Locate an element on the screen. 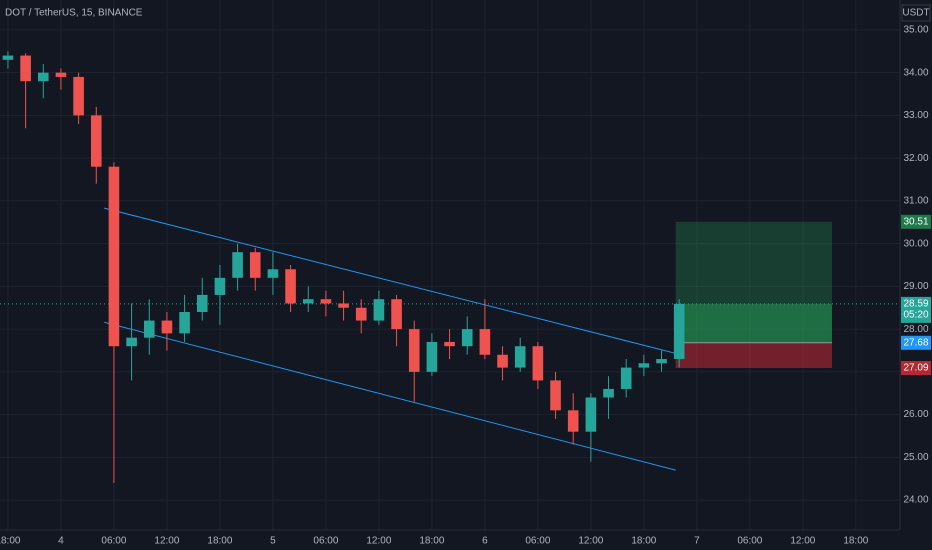 The height and width of the screenshot is (550, 932). profit-filled is located at coordinates (753, 323).